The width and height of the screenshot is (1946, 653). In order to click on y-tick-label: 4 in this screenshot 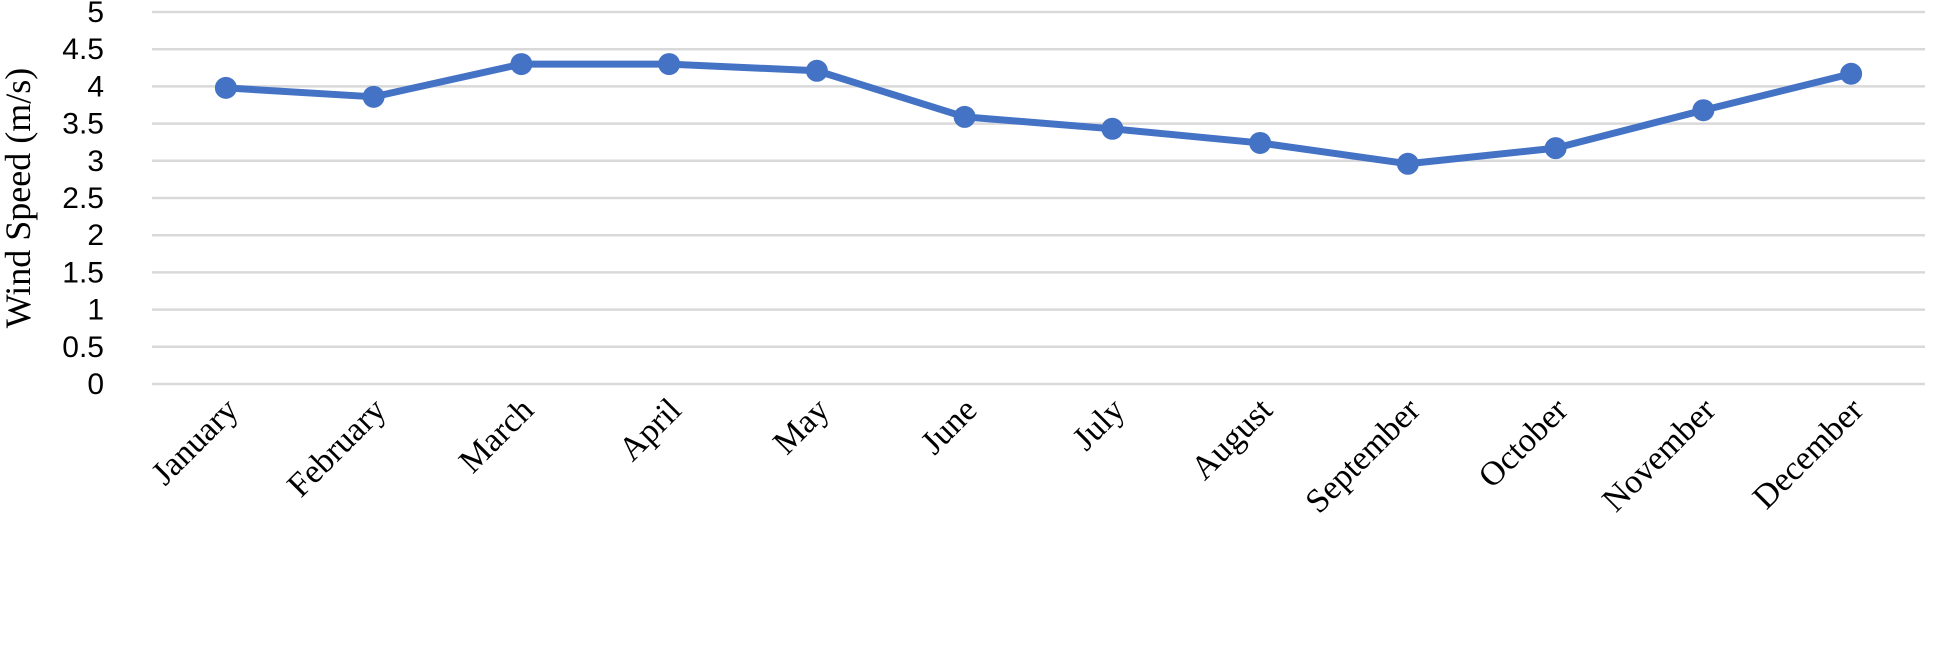, I will do `click(95, 86)`.